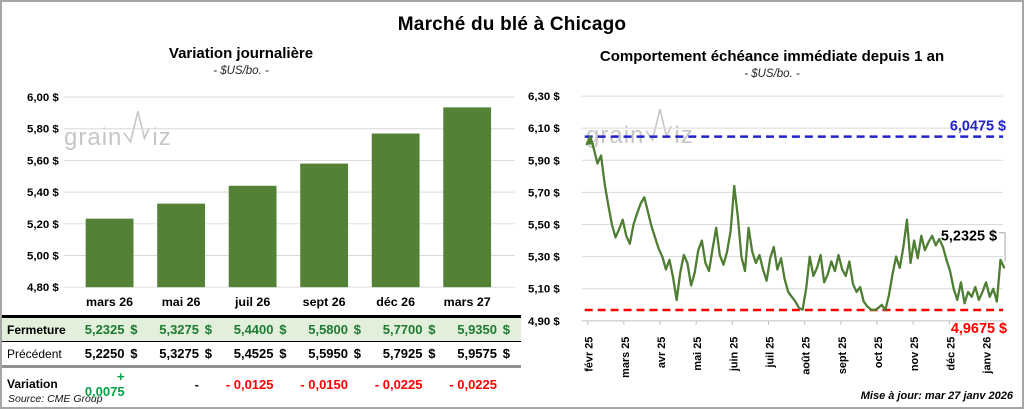 The image size is (1024, 409). What do you see at coordinates (43, 130) in the screenshot?
I see `y-axis-tick-label: 5,80 $` at bounding box center [43, 130].